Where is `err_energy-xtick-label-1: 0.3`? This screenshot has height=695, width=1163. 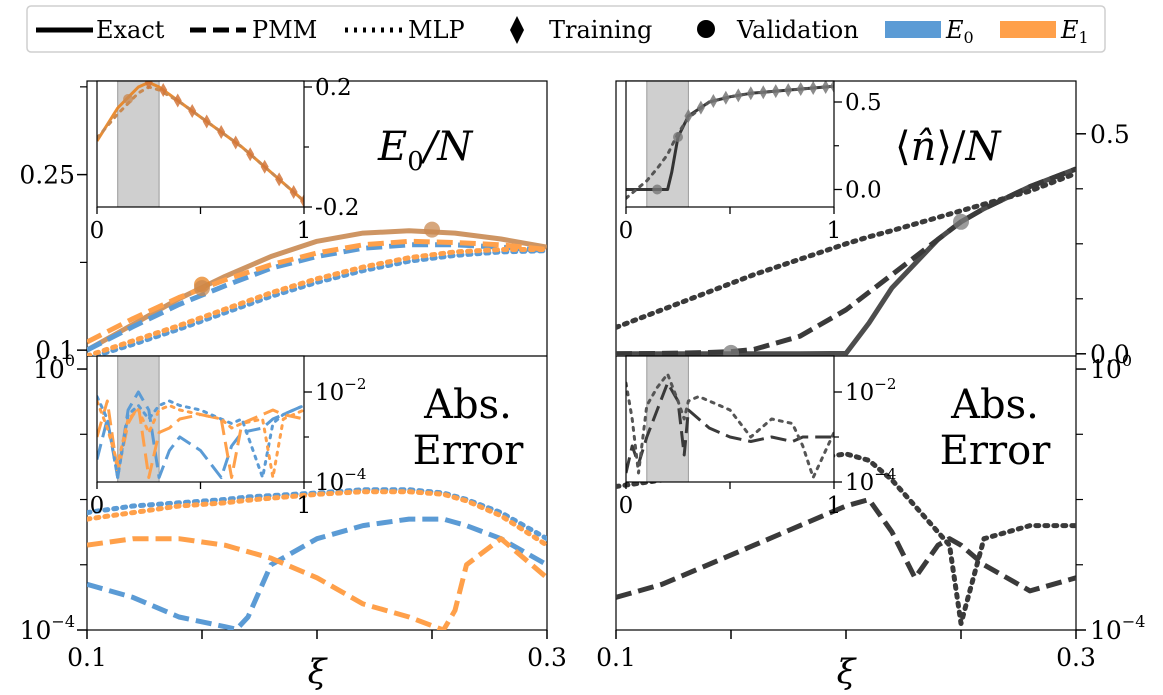 err_energy-xtick-label-1: 0.3 is located at coordinates (547, 657).